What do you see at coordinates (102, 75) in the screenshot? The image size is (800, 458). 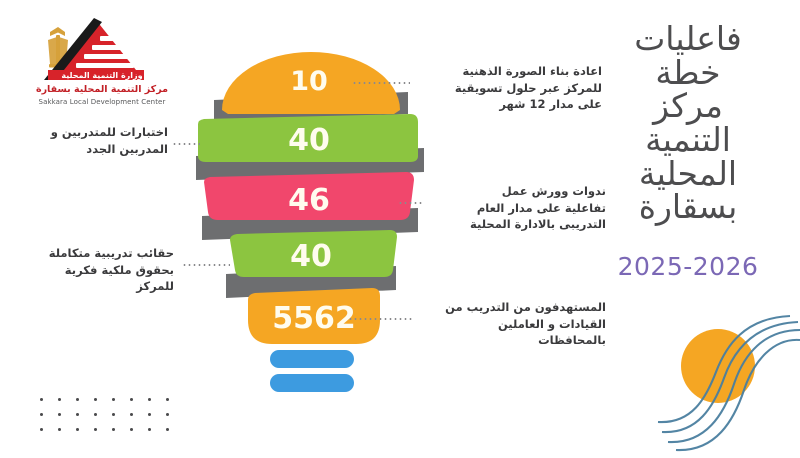 I see `logo-ministry-text: وزارة التنمية المحلية` at bounding box center [102, 75].